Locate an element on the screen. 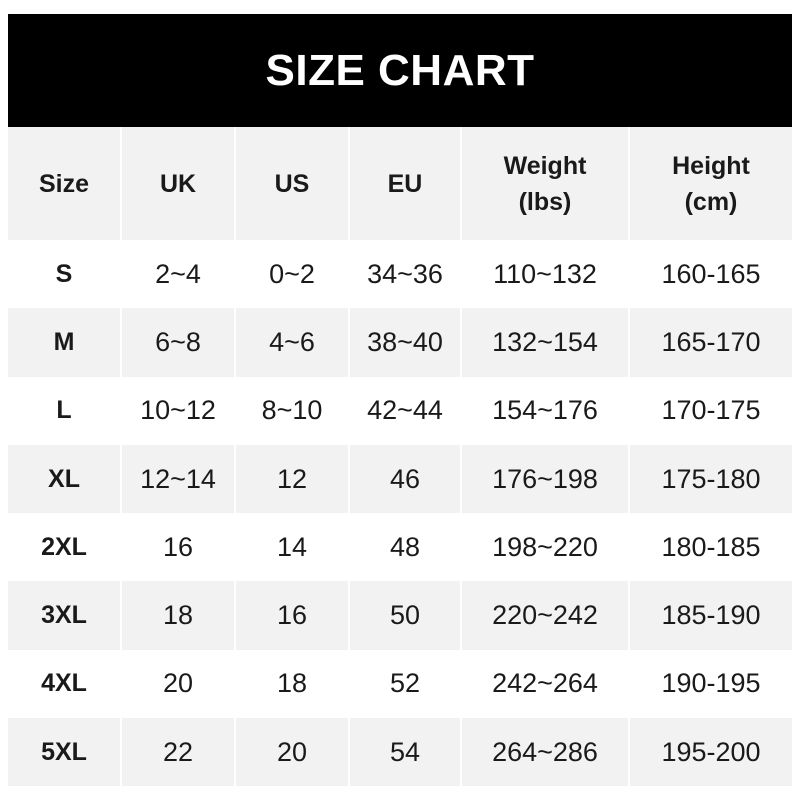 The width and height of the screenshot is (800, 800). cell-height: 195-200 is located at coordinates (711, 752).